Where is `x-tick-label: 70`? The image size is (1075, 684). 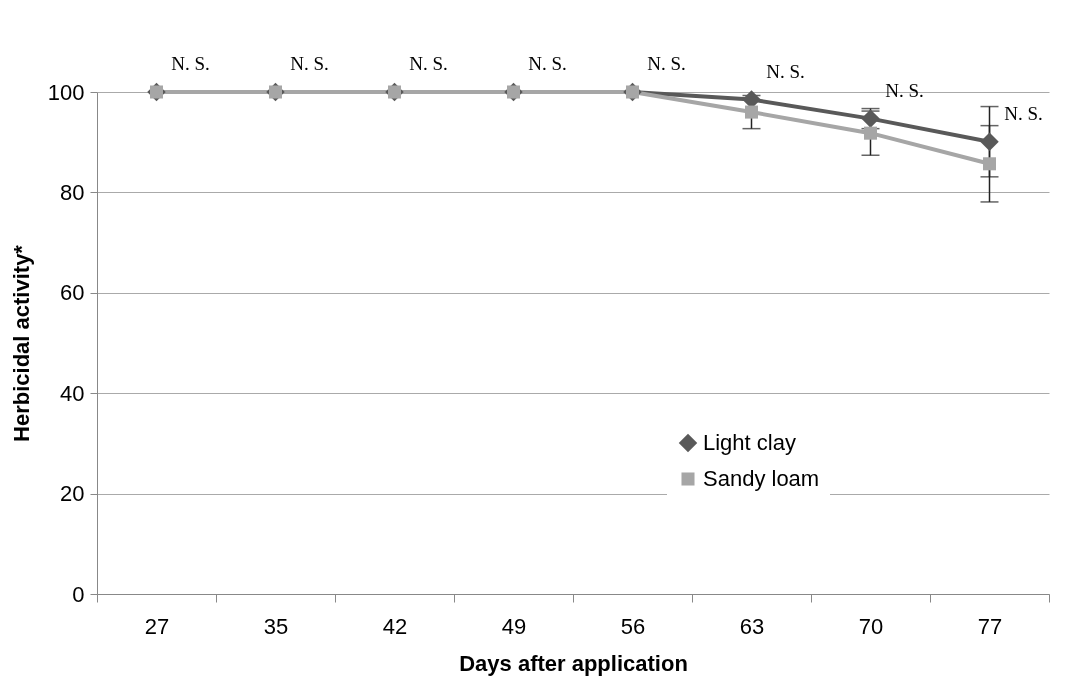 x-tick-label: 70 is located at coordinates (871, 626).